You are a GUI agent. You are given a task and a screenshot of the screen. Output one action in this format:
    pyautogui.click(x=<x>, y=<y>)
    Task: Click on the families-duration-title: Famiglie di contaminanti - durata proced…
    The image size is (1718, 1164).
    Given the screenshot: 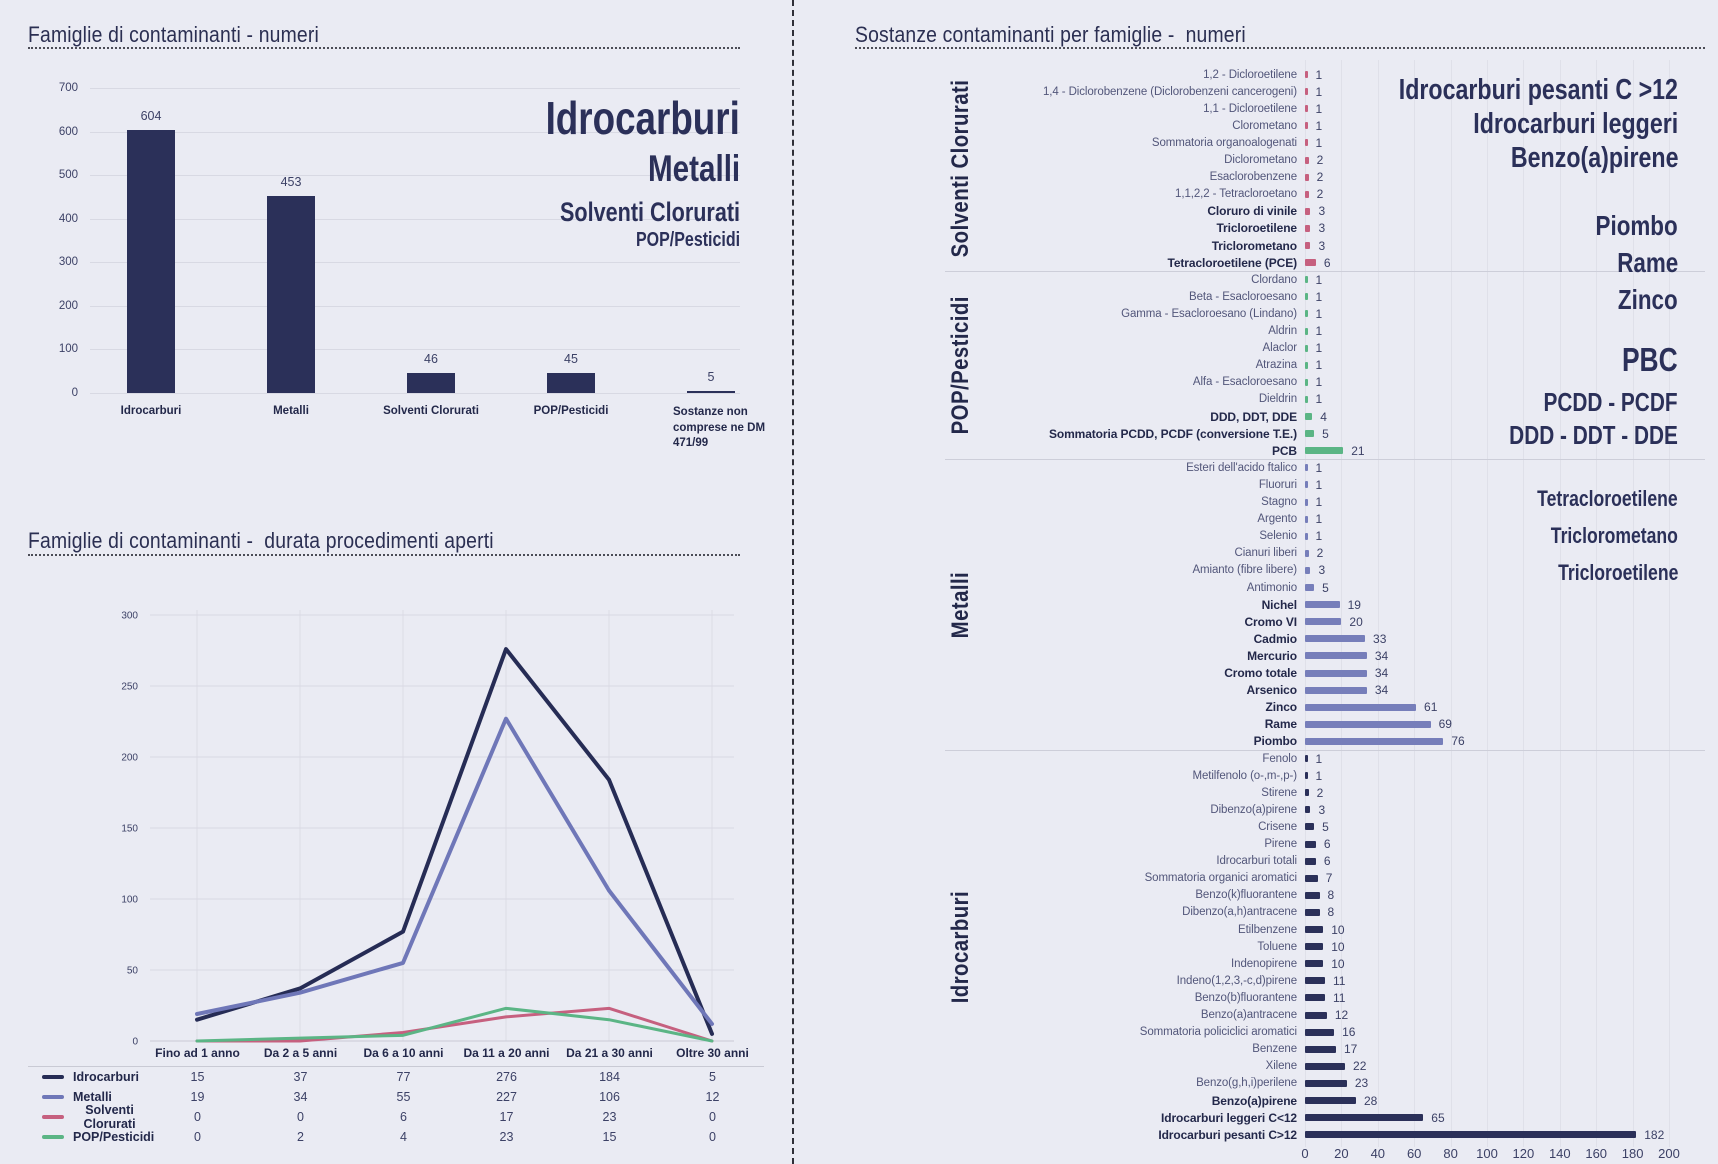 What is the action you would take?
    pyautogui.click(x=261, y=540)
    